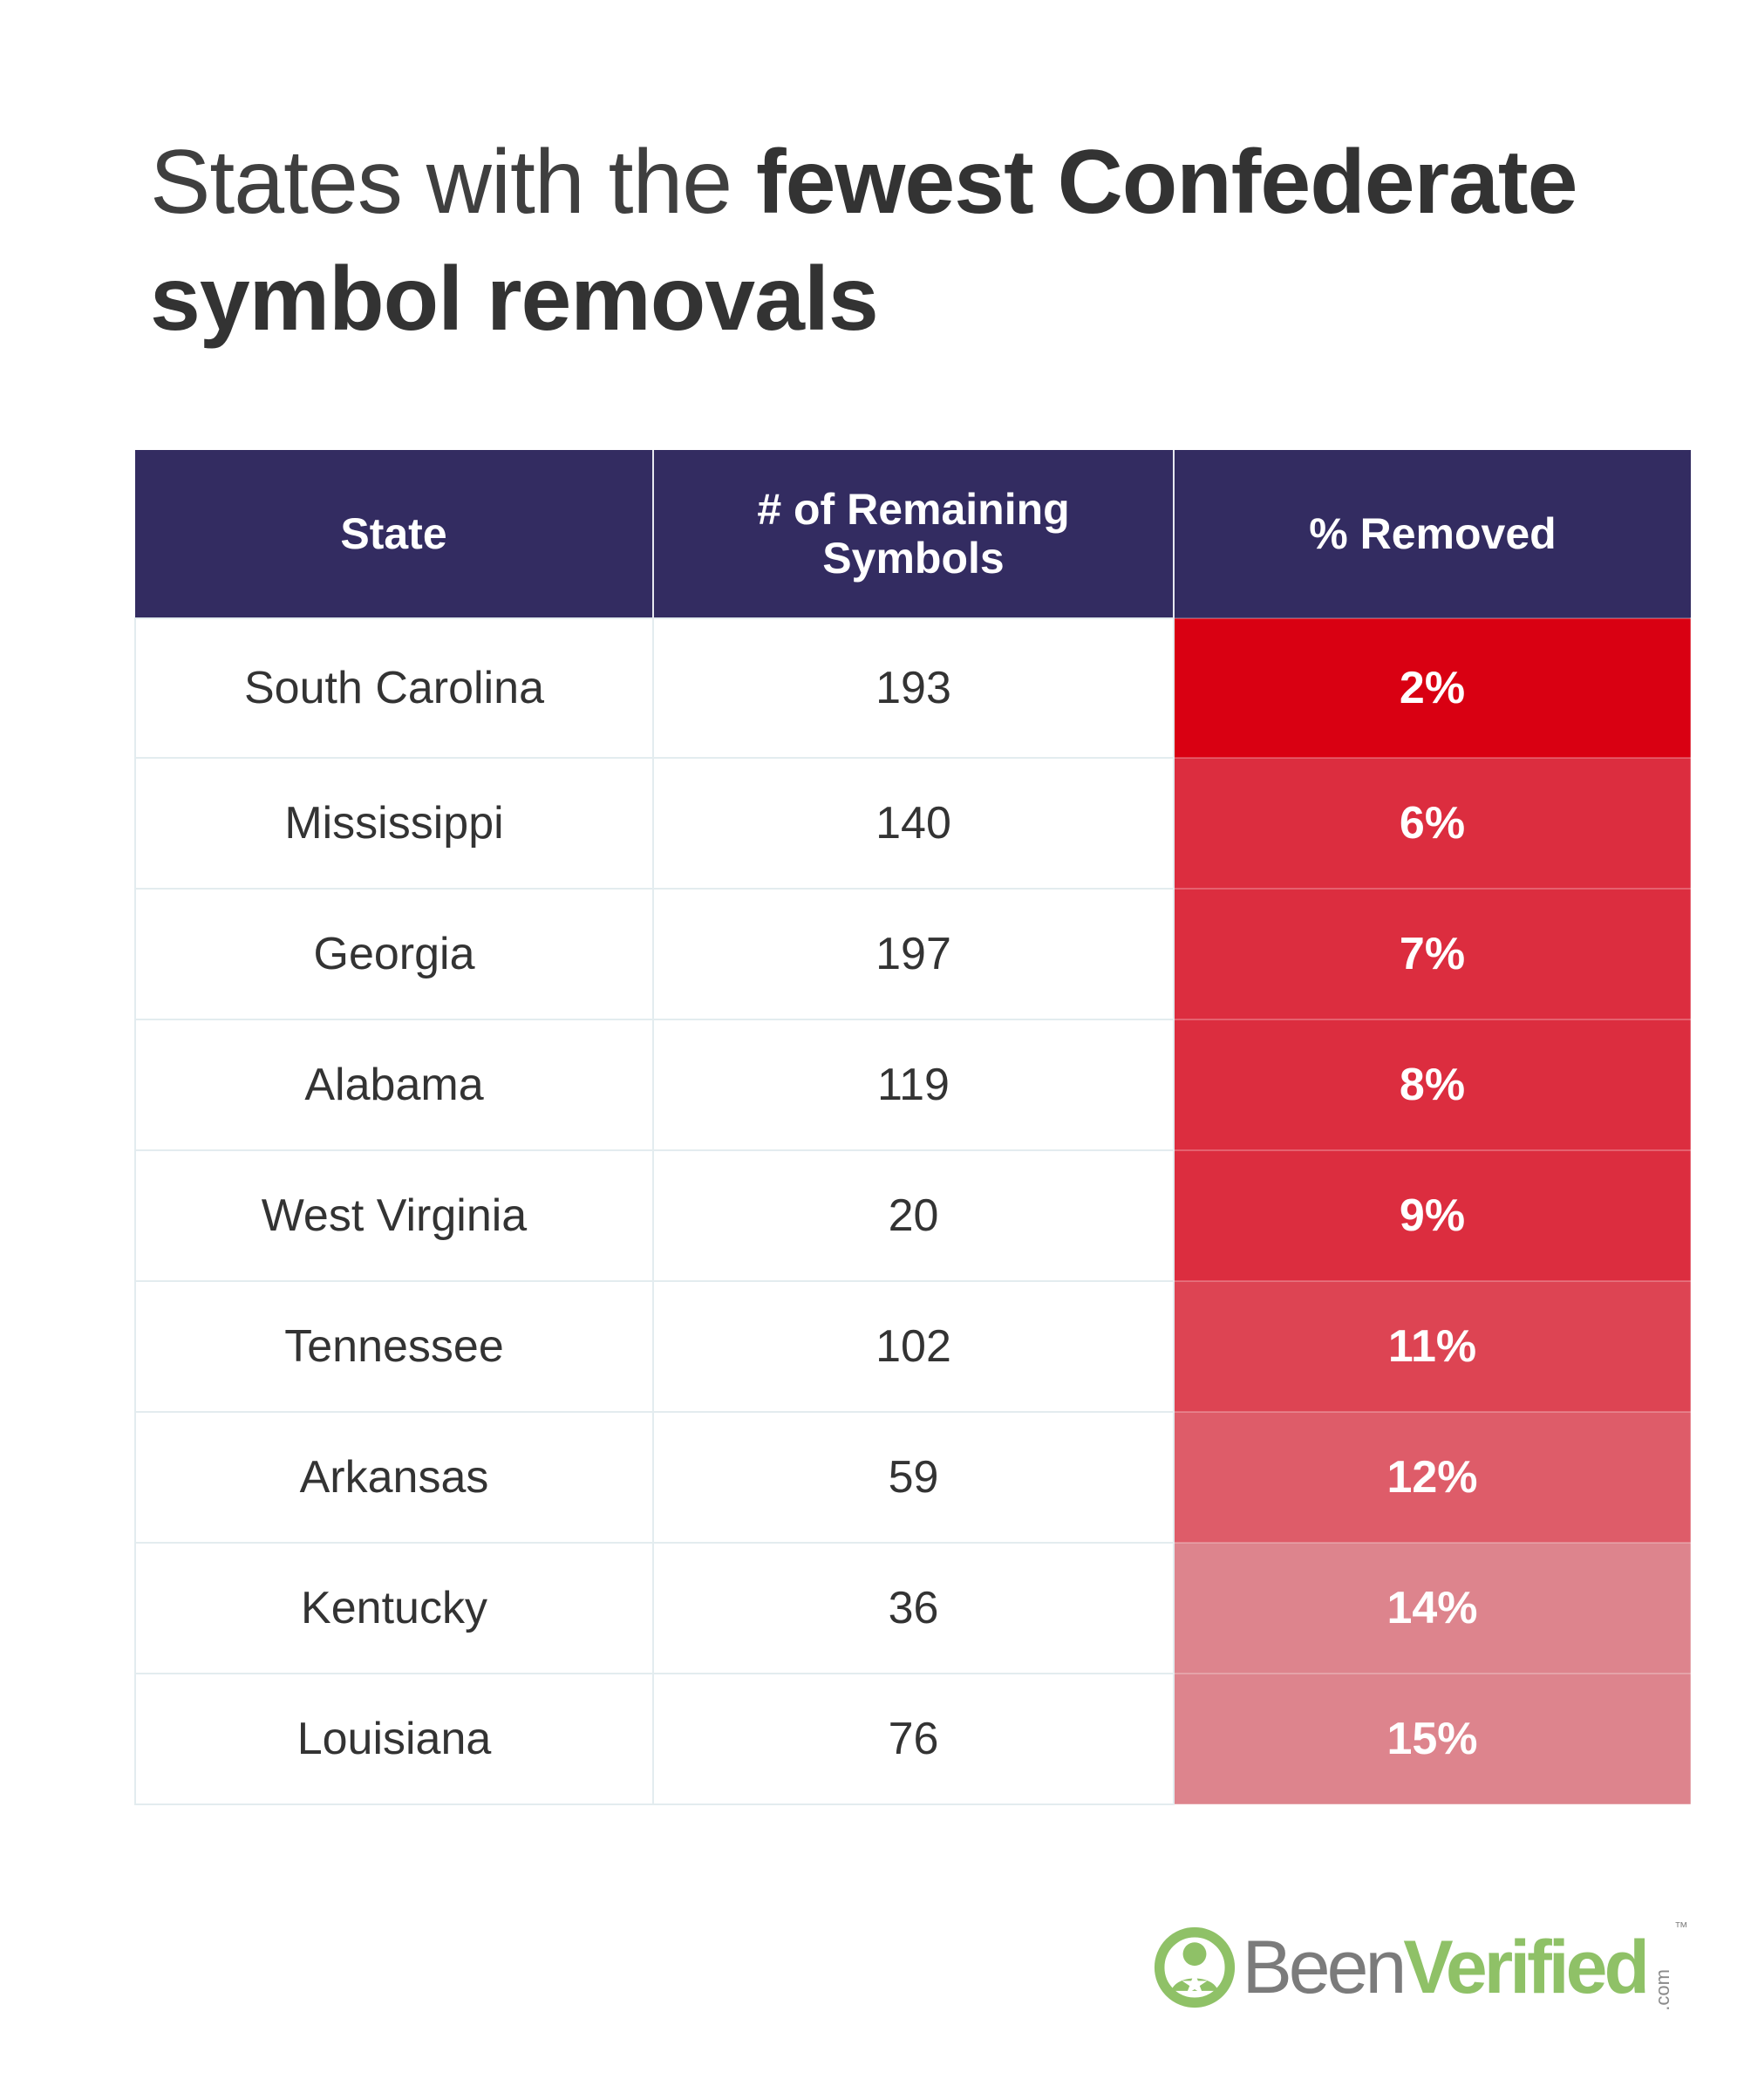 Image resolution: width=1744 pixels, height=2100 pixels. I want to click on cell-remaining: 197, so click(913, 954).